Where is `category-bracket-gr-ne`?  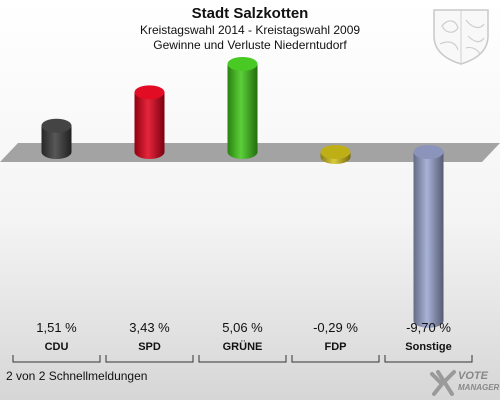
category-bracket-gr-ne is located at coordinates (242, 359).